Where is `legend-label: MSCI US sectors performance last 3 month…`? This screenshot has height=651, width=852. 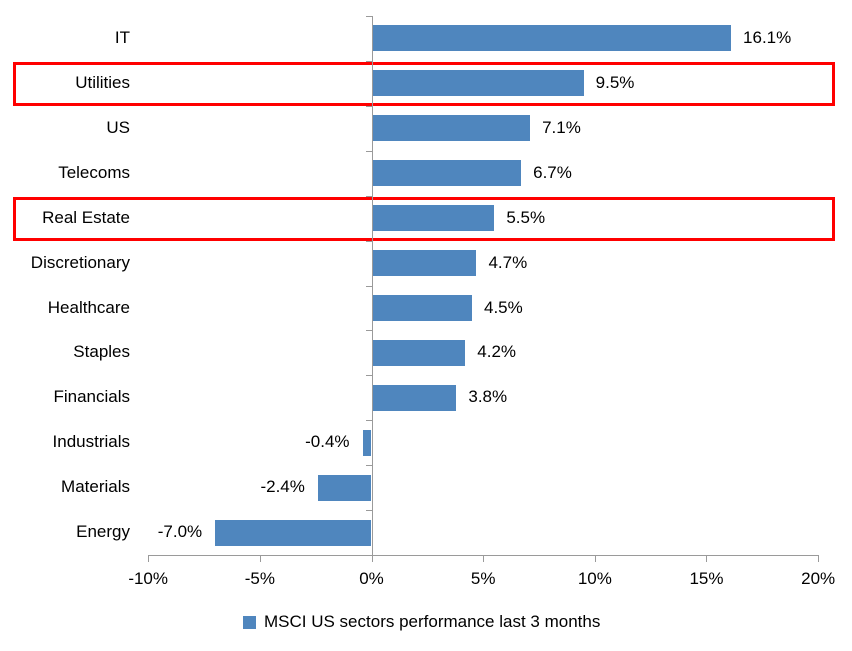
legend-label: MSCI US sectors performance last 3 month… is located at coordinates (432, 621).